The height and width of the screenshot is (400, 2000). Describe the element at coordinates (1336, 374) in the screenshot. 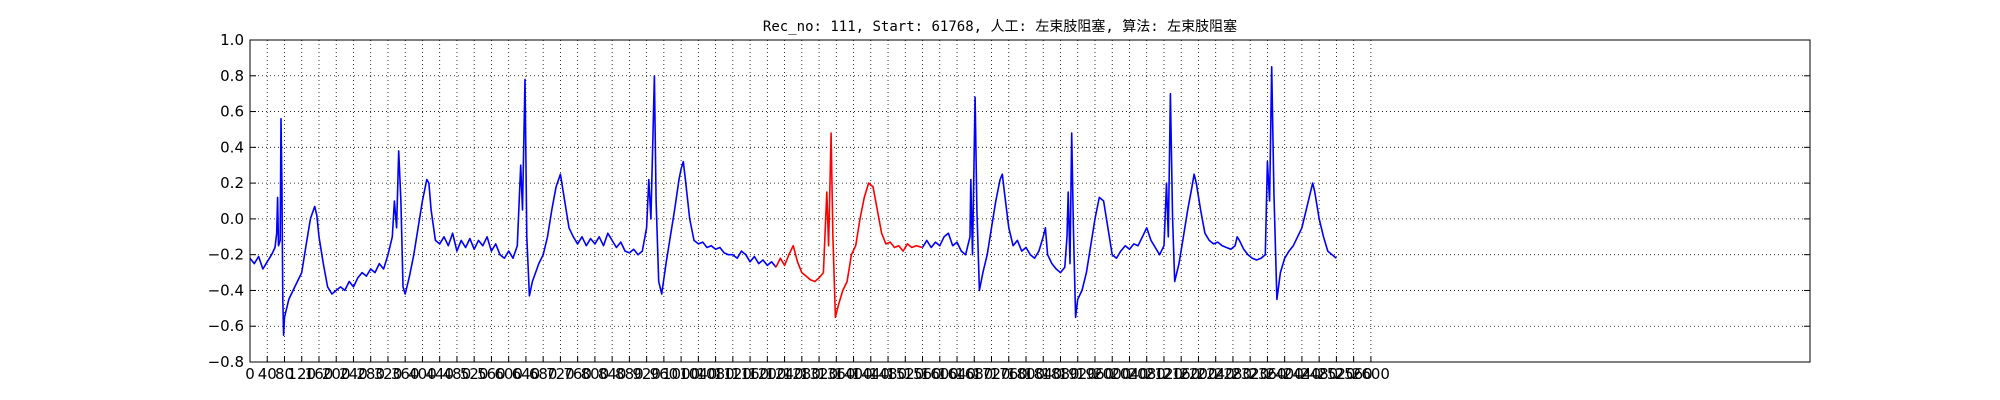

I see `x-tick-label: 2520` at that location.